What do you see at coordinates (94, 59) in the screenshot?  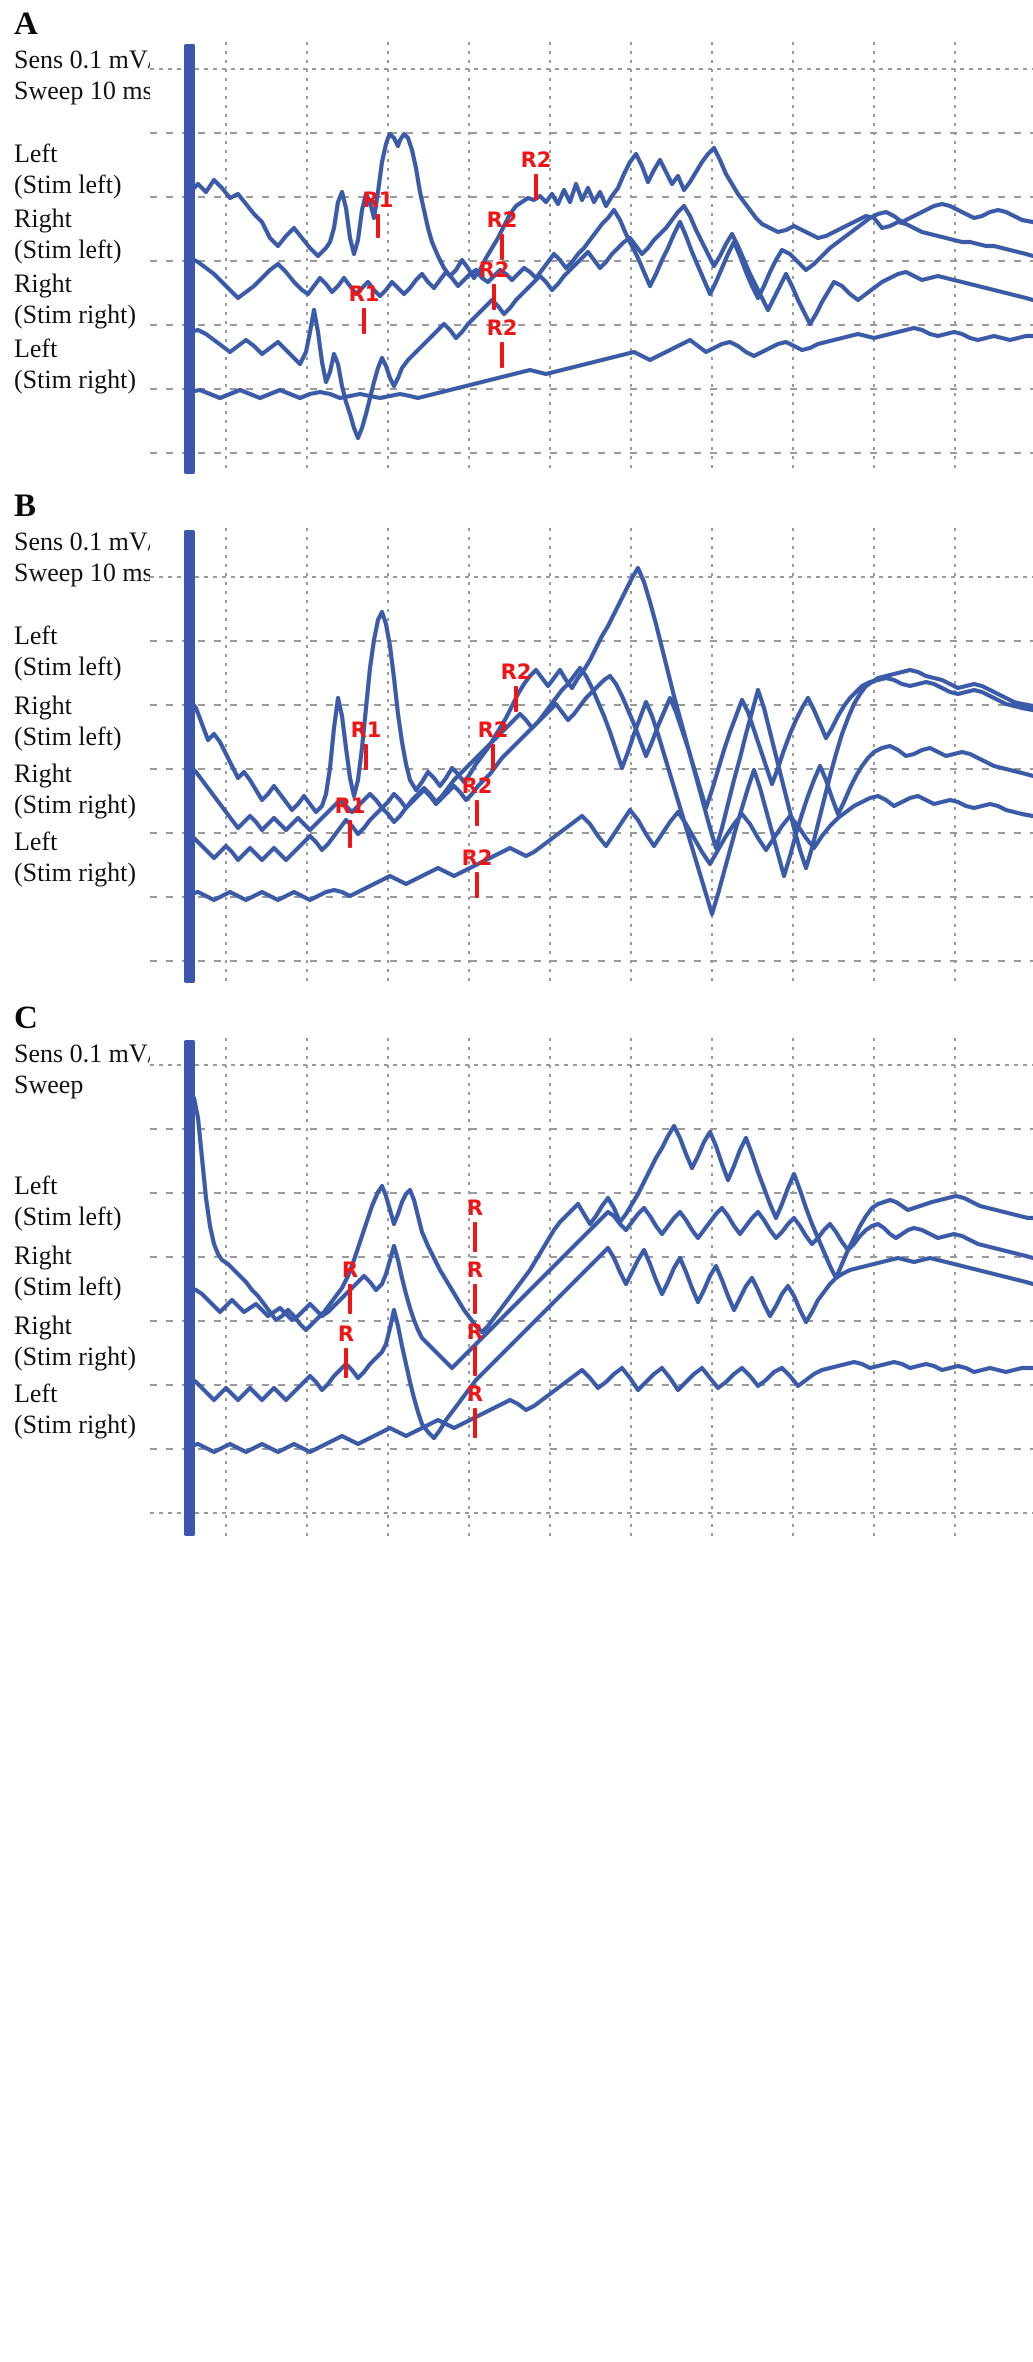 I see `panel-a-sens: Sens 0.1 mV/D` at bounding box center [94, 59].